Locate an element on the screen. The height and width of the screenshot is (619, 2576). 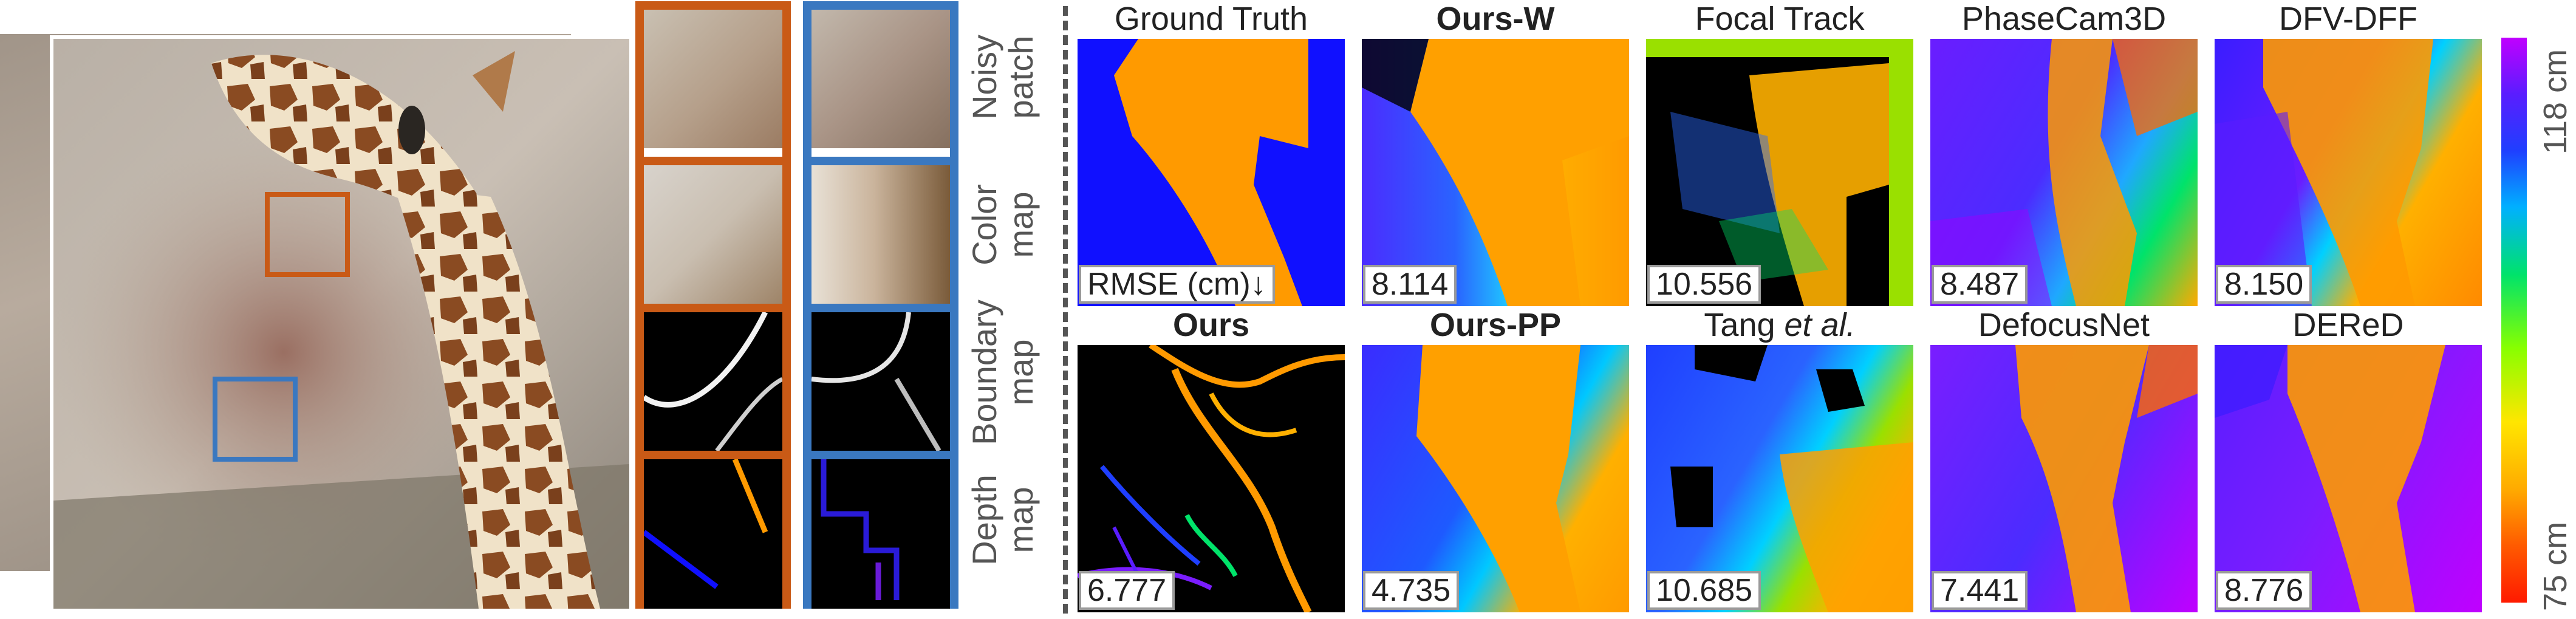
blue-noisy-patch is located at coordinates (880, 79).